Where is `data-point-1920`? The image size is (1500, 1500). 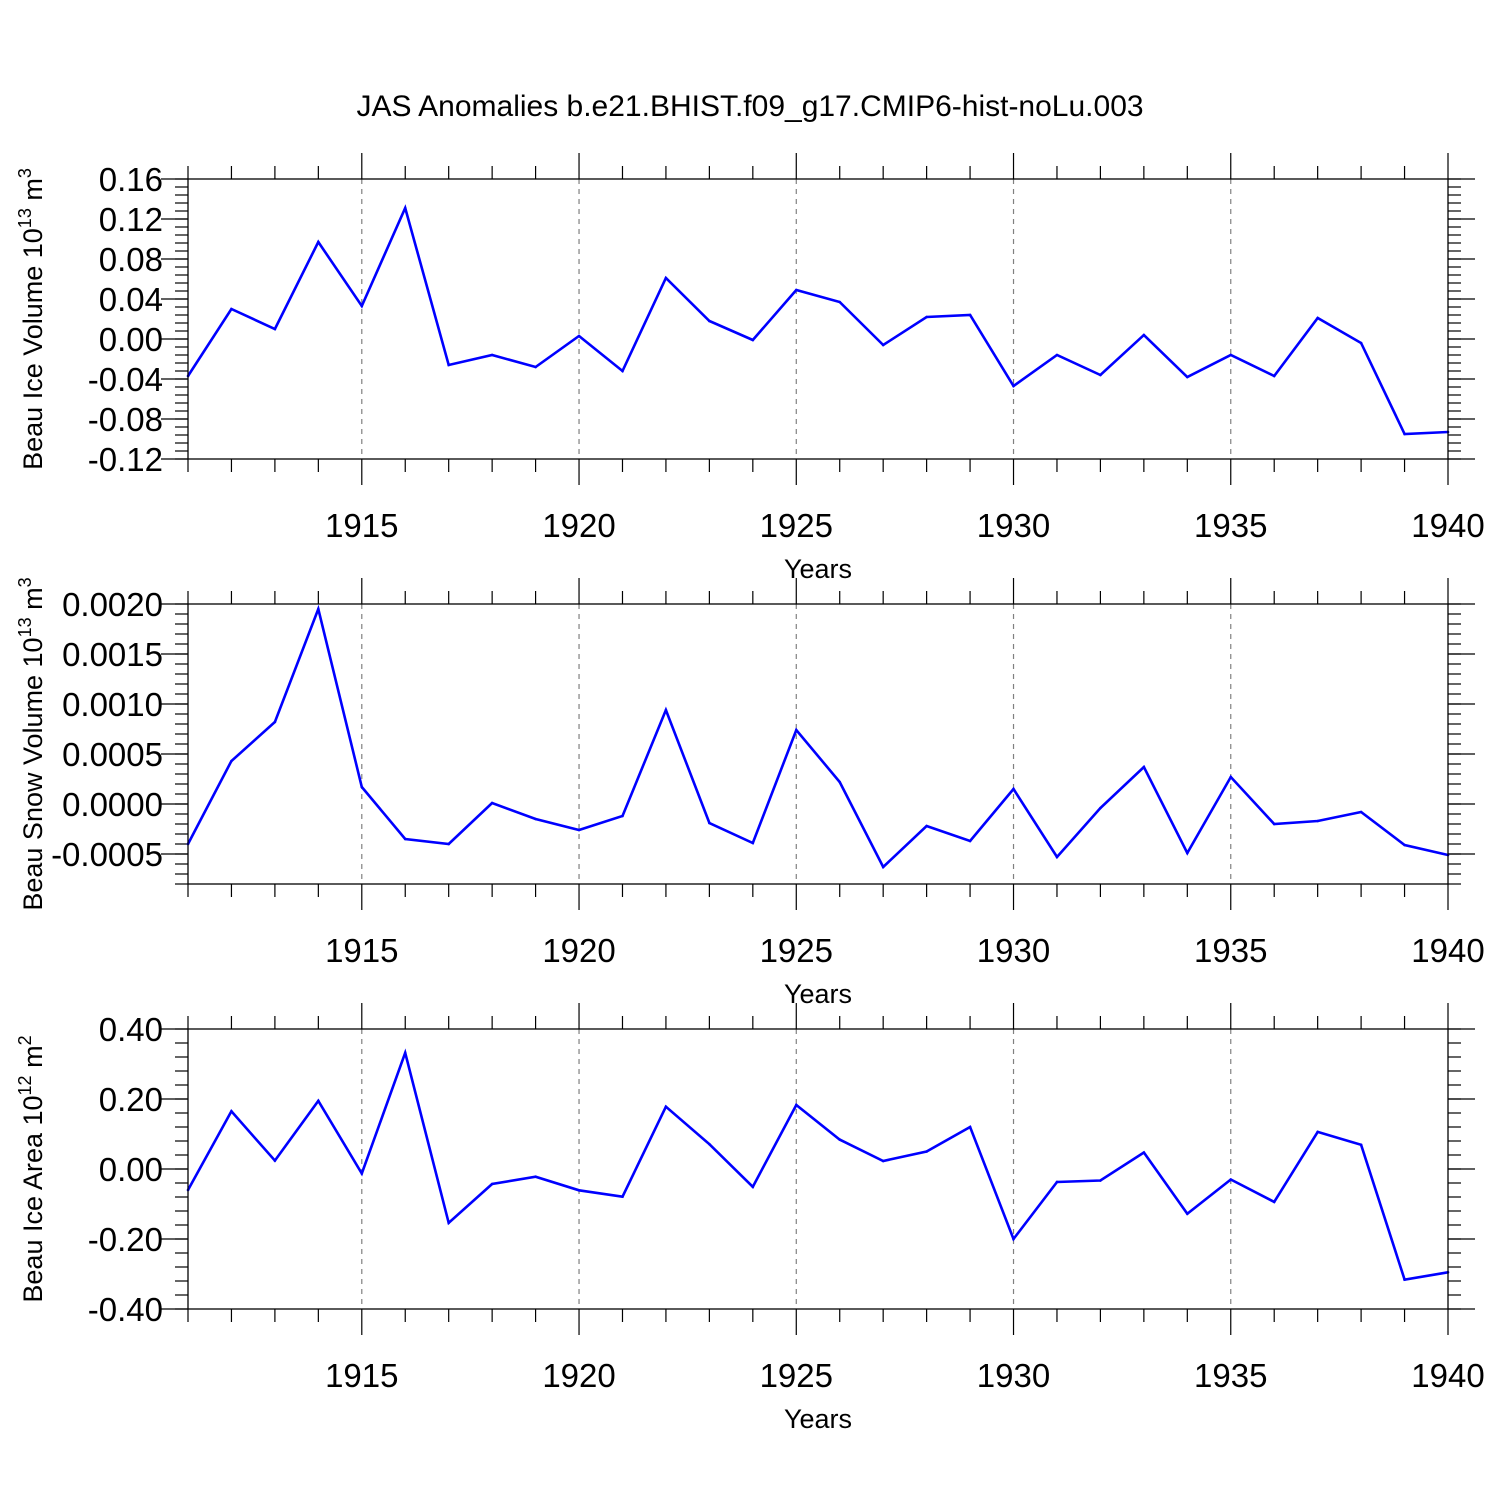
data-point-1920 is located at coordinates (579, 1190).